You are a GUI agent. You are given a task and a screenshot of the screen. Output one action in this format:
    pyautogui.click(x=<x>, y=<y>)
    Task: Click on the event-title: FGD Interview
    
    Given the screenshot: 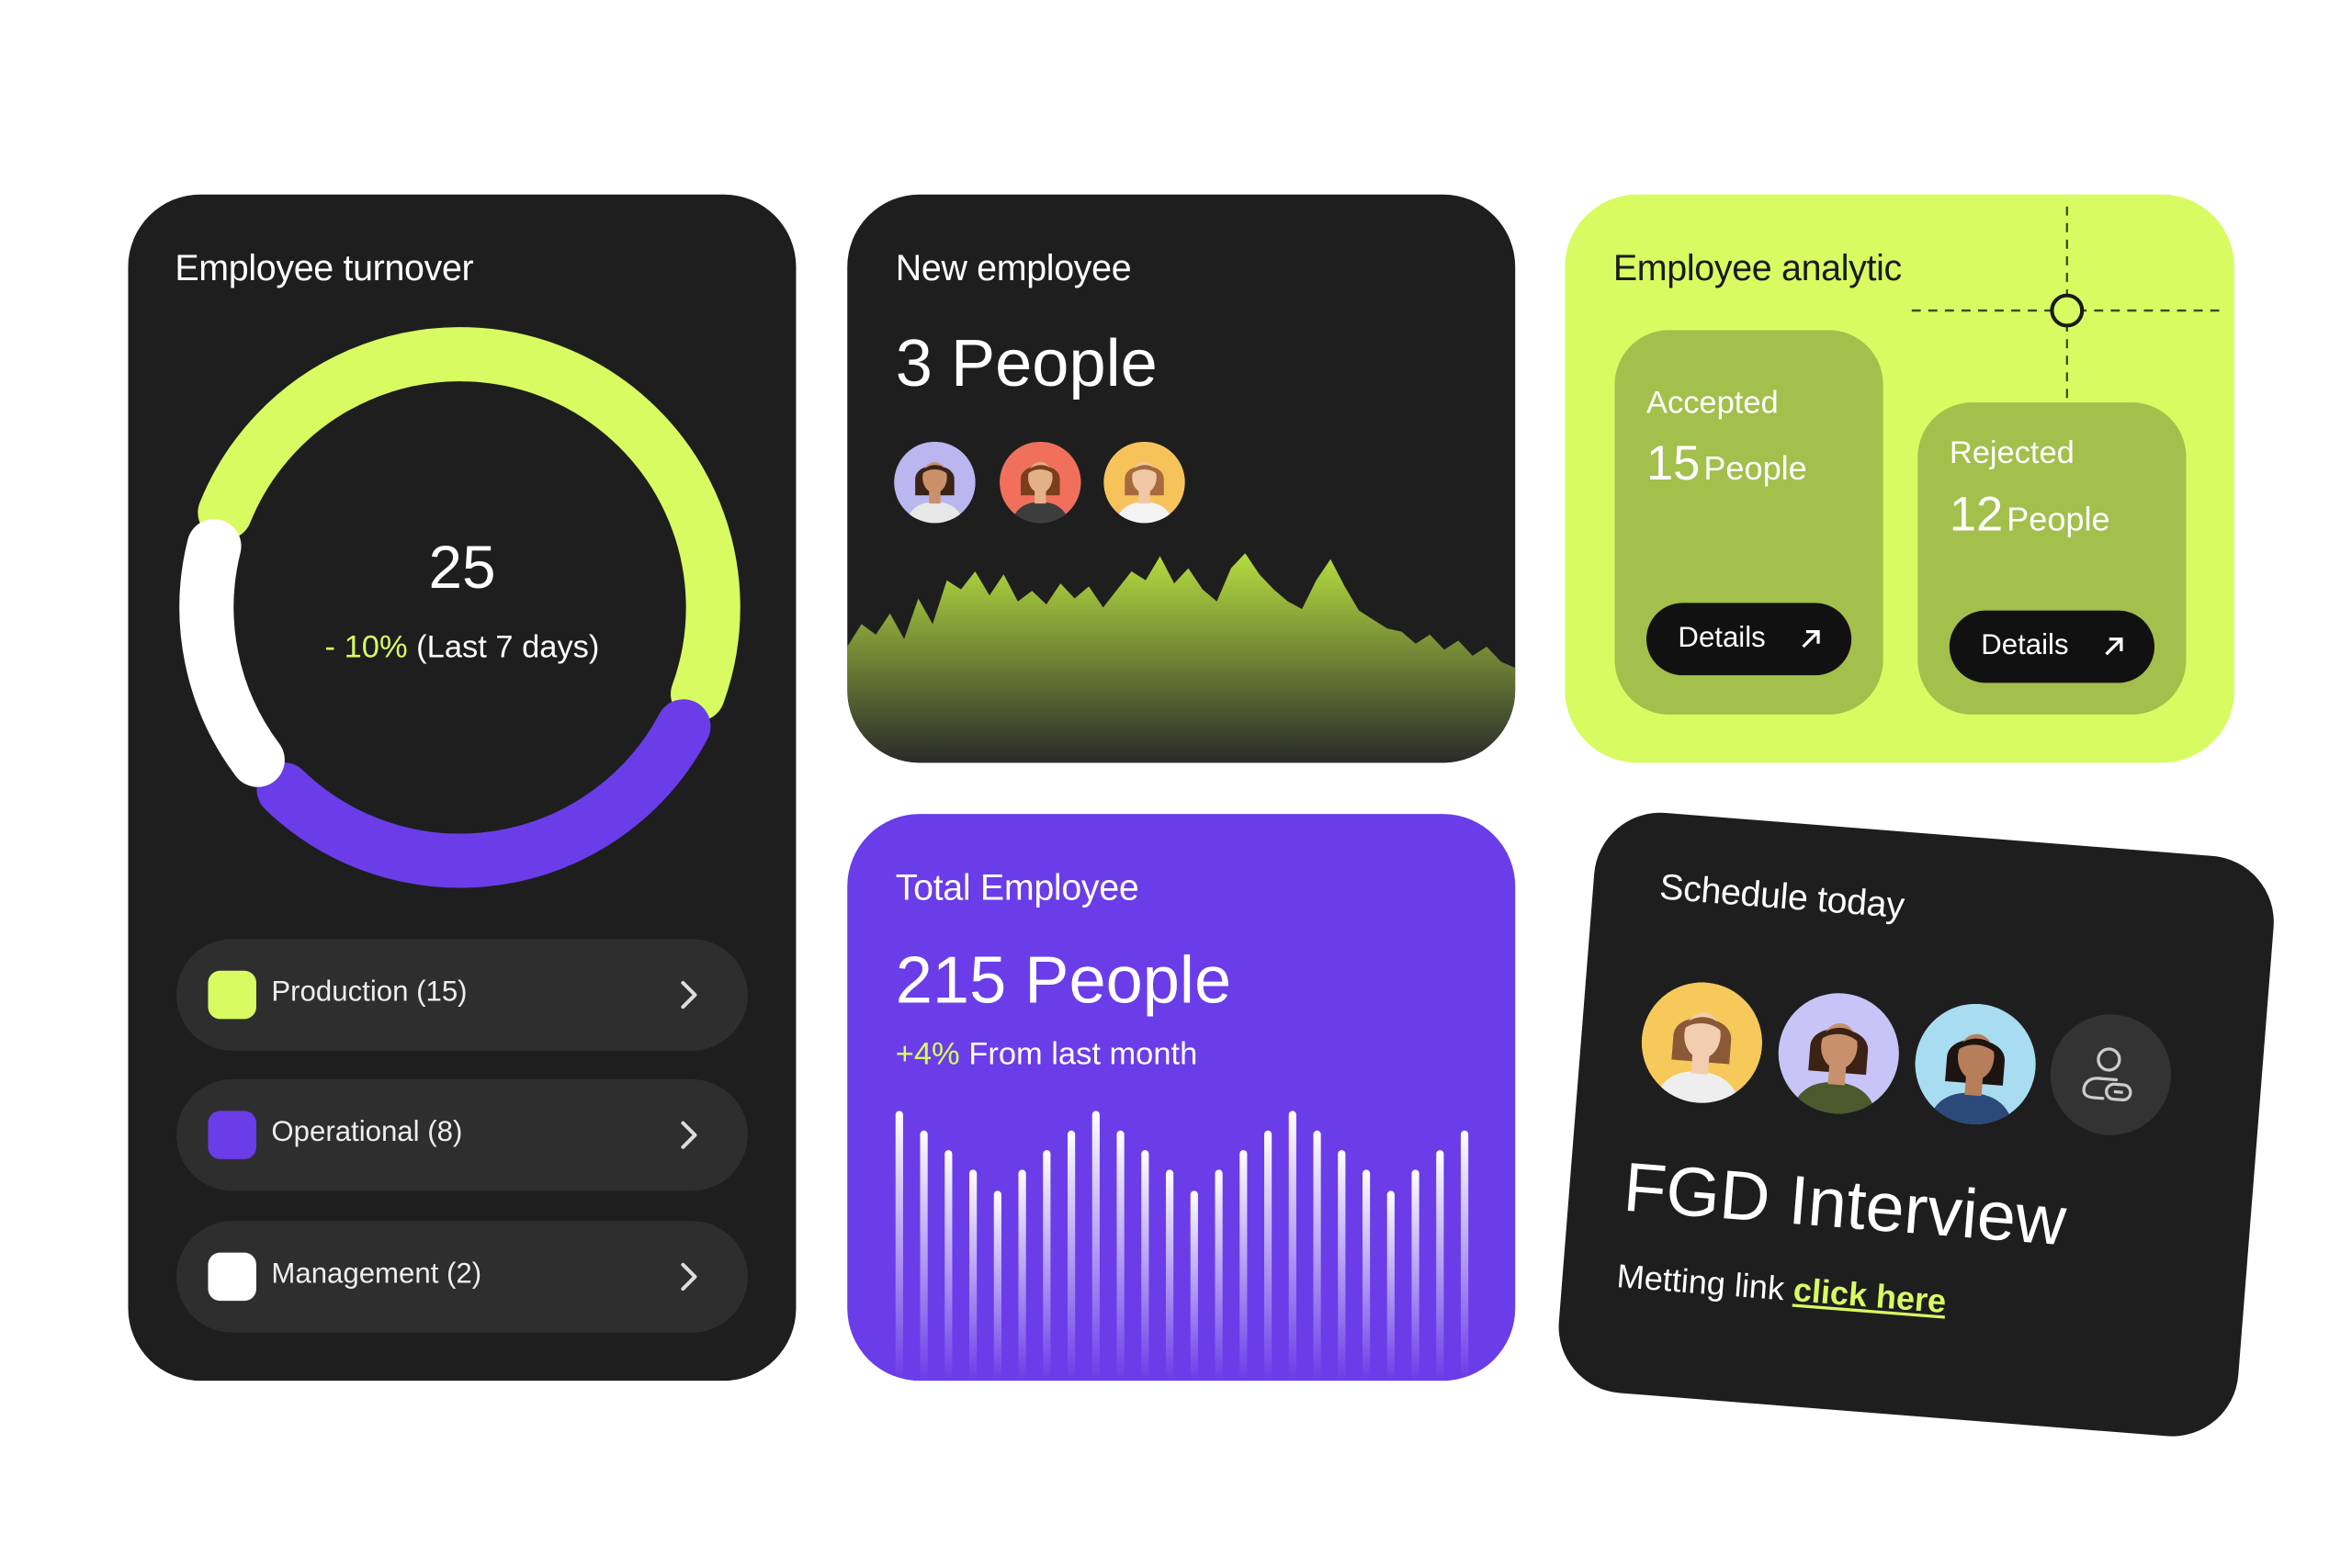 What is the action you would take?
    pyautogui.click(x=1845, y=1203)
    